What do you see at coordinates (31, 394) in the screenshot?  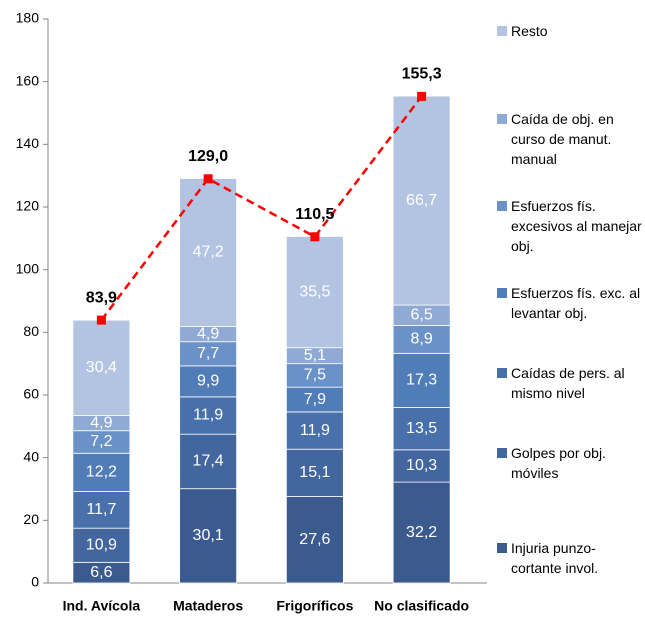 I see `y-tick-label: 60` at bounding box center [31, 394].